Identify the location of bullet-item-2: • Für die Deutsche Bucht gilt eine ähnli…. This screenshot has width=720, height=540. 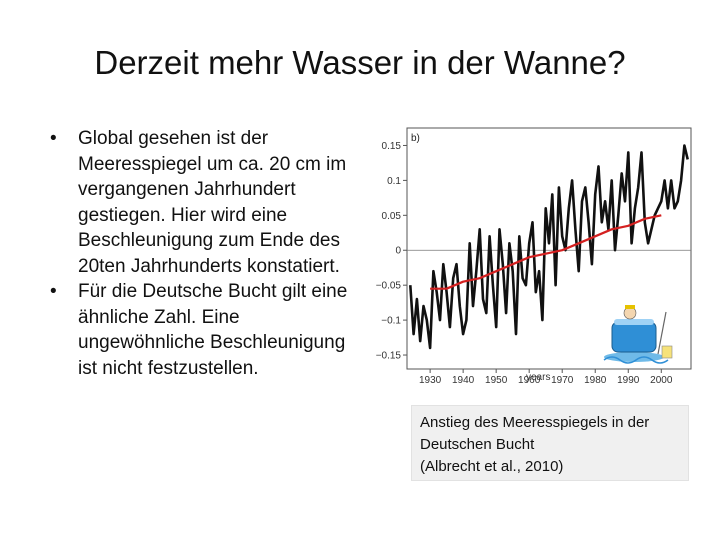
(204, 330).